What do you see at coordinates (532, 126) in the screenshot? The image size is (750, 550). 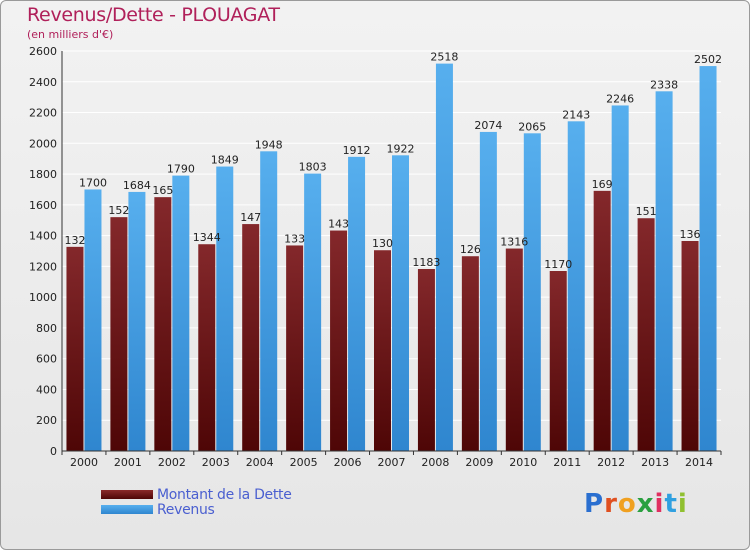 I see `data-label-revenus: 2065` at bounding box center [532, 126].